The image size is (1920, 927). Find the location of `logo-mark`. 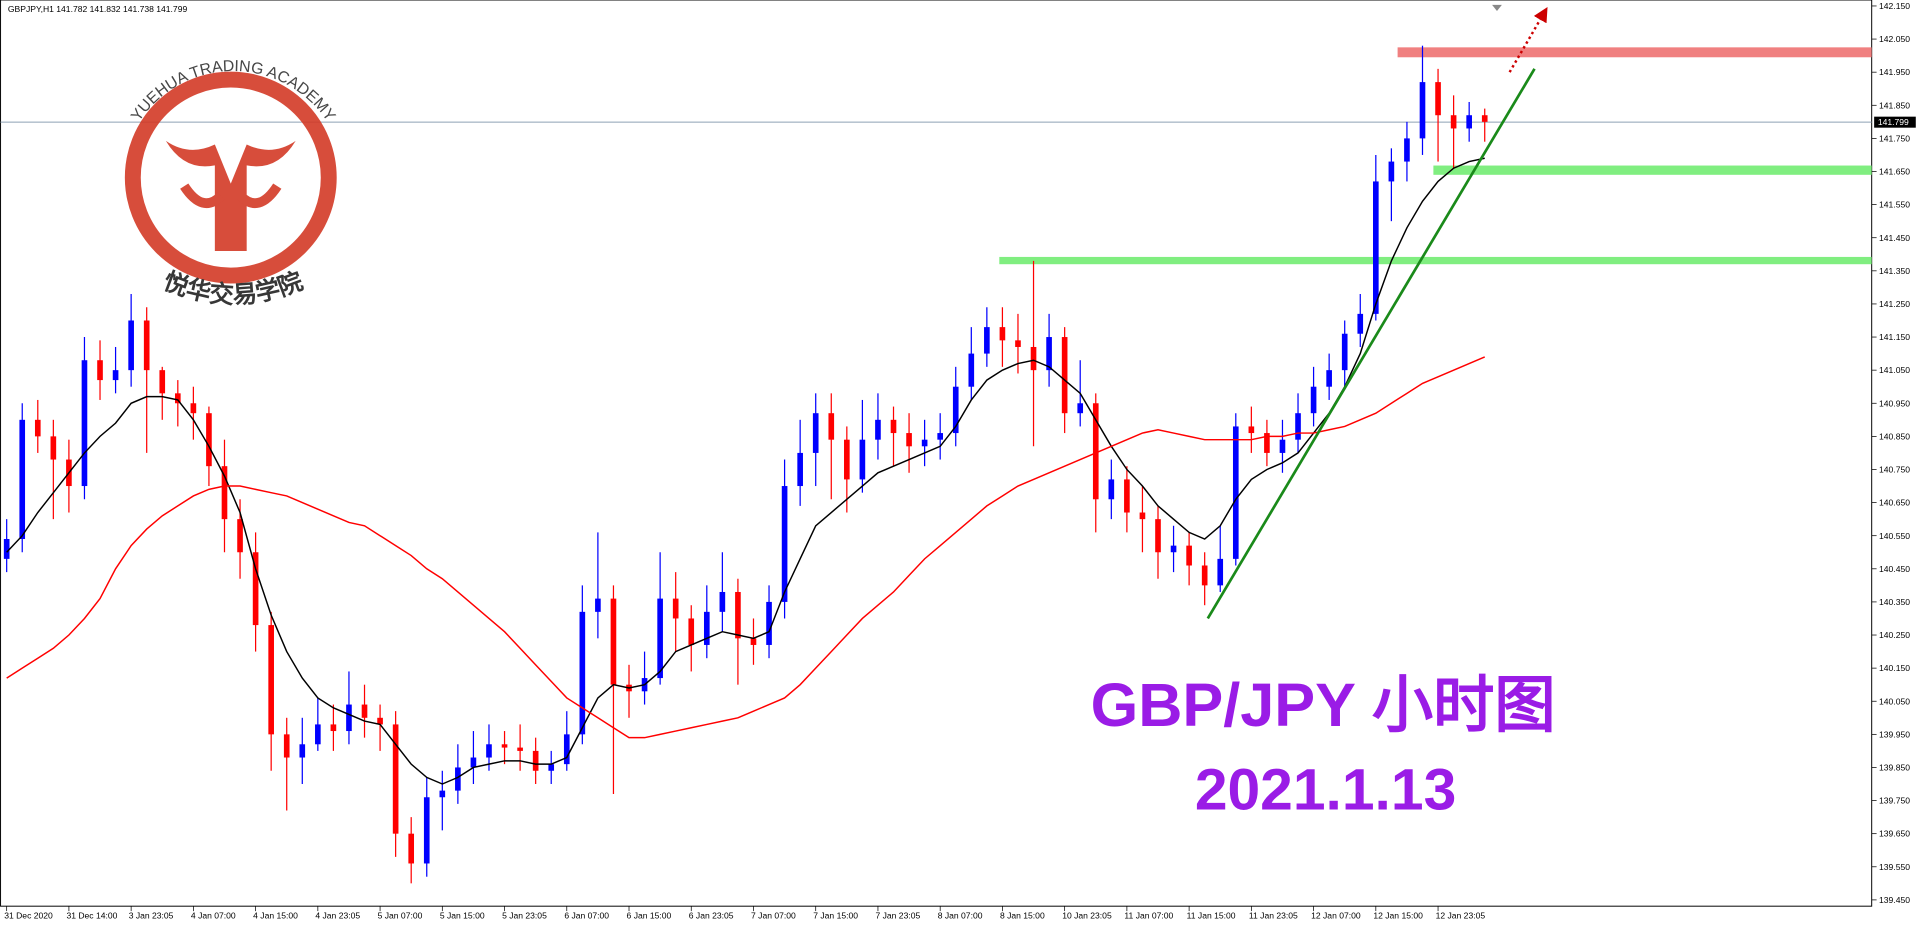

logo-mark is located at coordinates (230, 196).